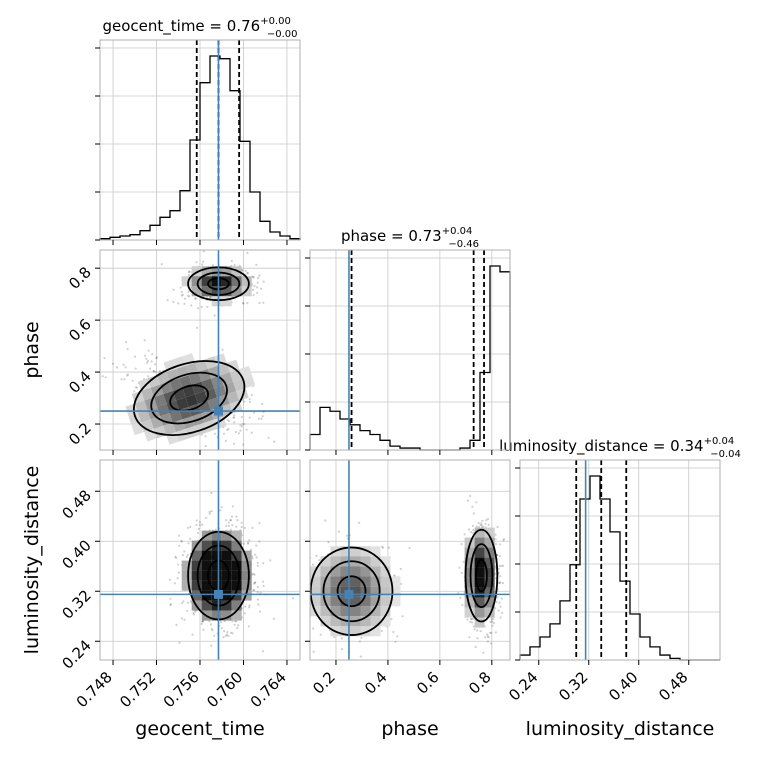 This screenshot has height=760, width=760. Describe the element at coordinates (623, 686) in the screenshot. I see `xtick-label-2-2: 0.40` at that location.